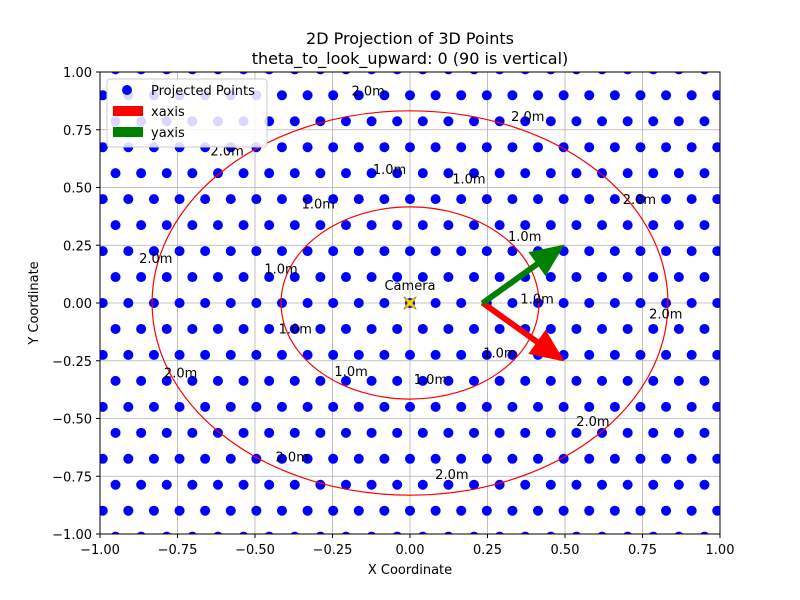 This screenshot has height=600, width=800. Describe the element at coordinates (77, 304) in the screenshot. I see `y-tick-label: 0.00` at that location.